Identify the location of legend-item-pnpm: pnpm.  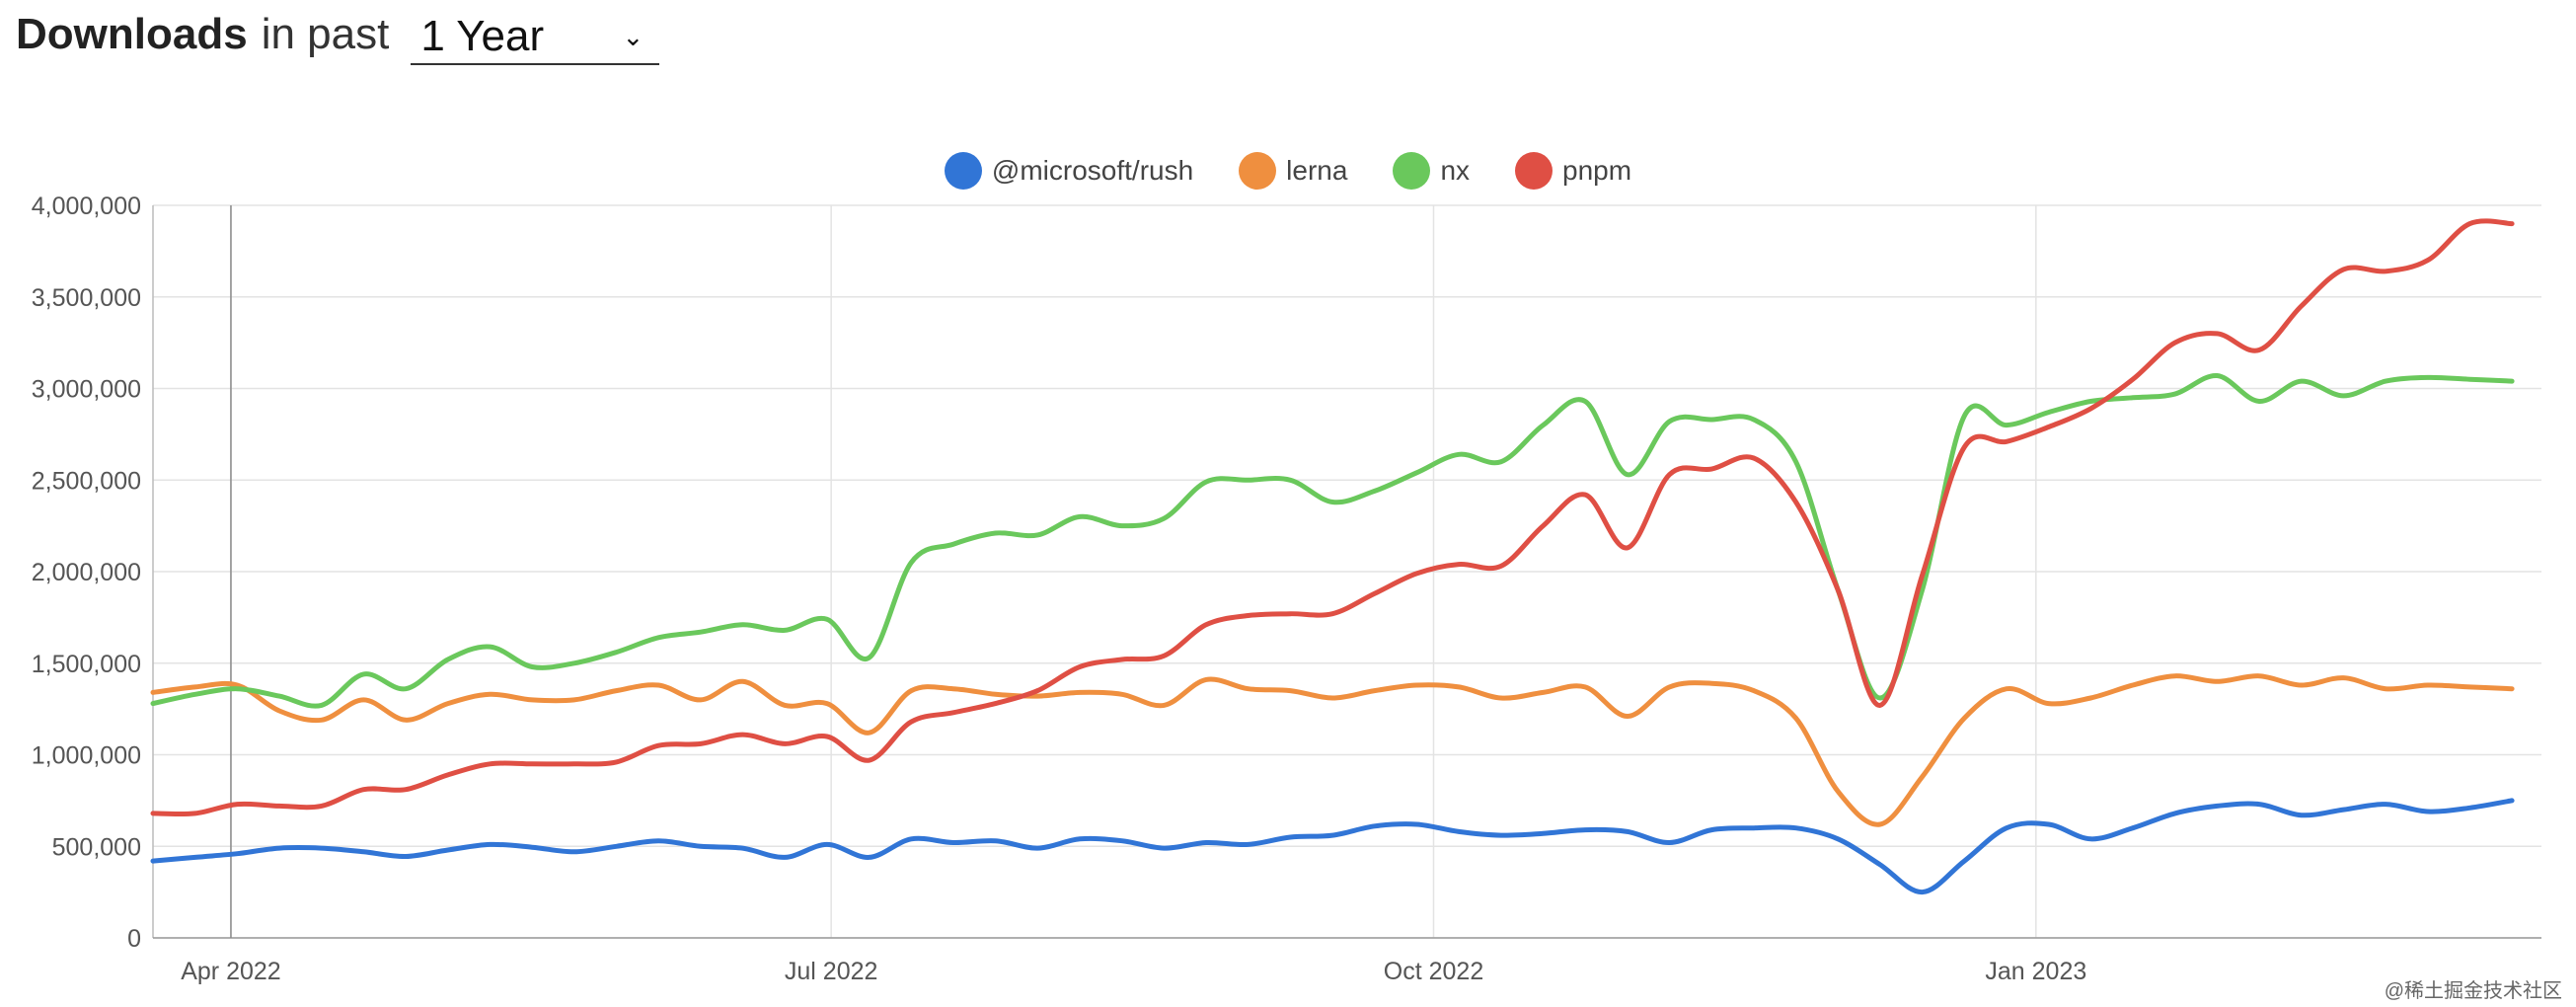
(1573, 171).